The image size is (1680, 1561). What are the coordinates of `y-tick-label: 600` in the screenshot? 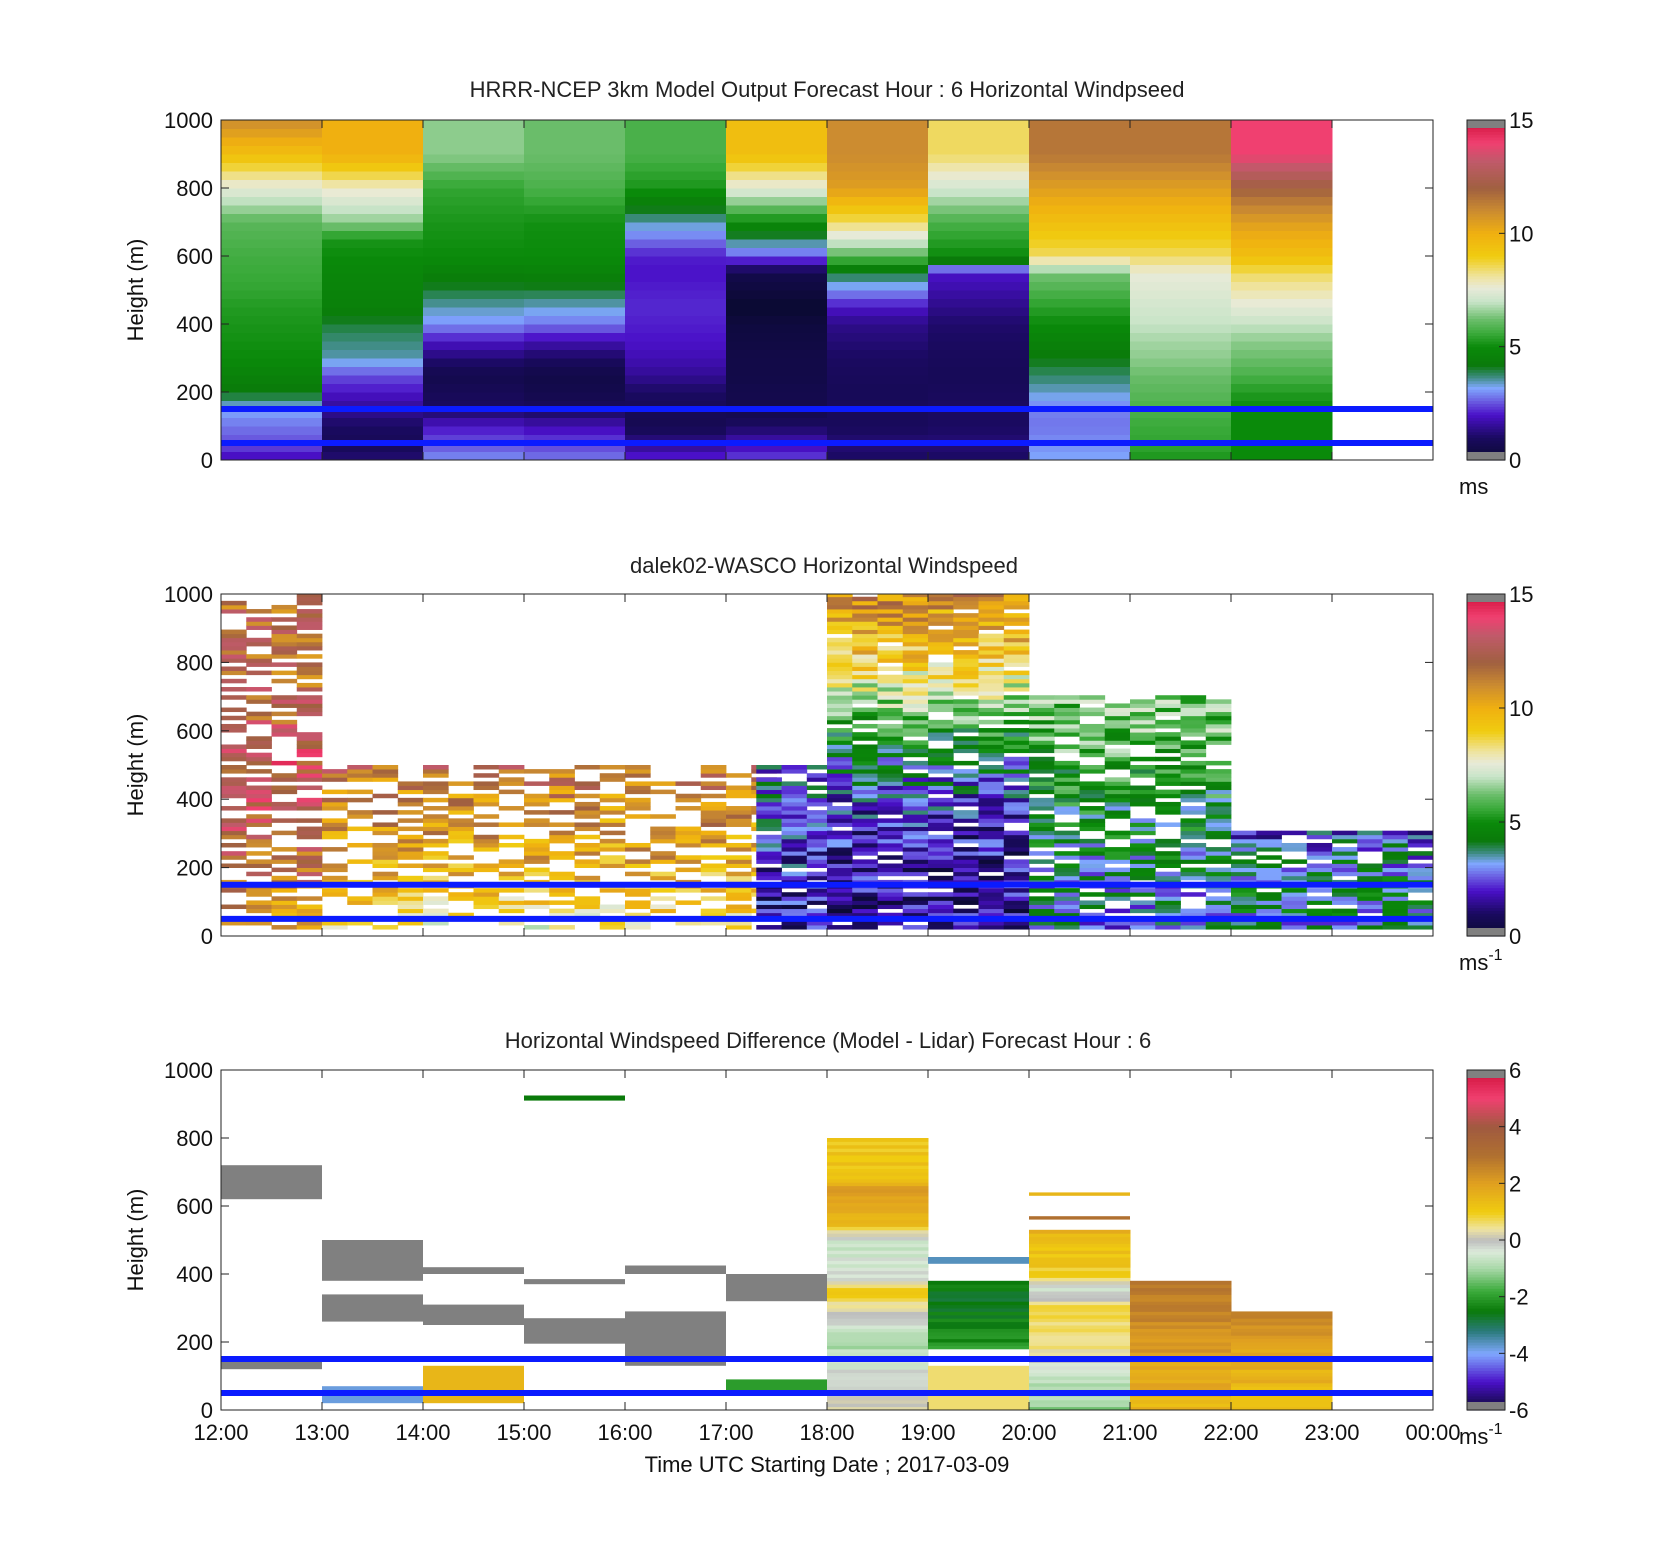 It's located at (194, 256).